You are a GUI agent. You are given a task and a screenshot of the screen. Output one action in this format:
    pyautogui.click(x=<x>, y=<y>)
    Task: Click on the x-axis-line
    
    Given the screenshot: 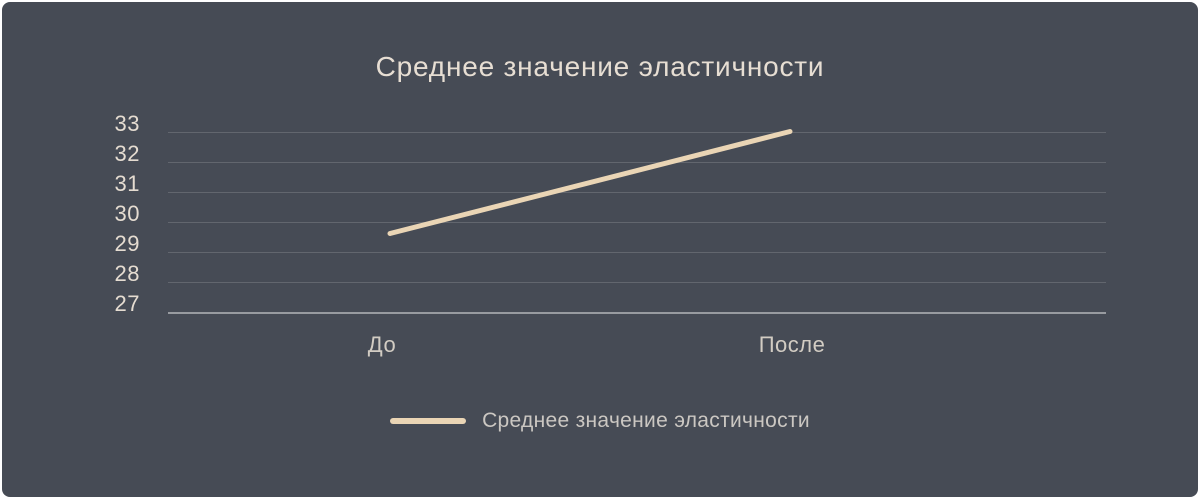 What is the action you would take?
    pyautogui.click(x=637, y=312)
    